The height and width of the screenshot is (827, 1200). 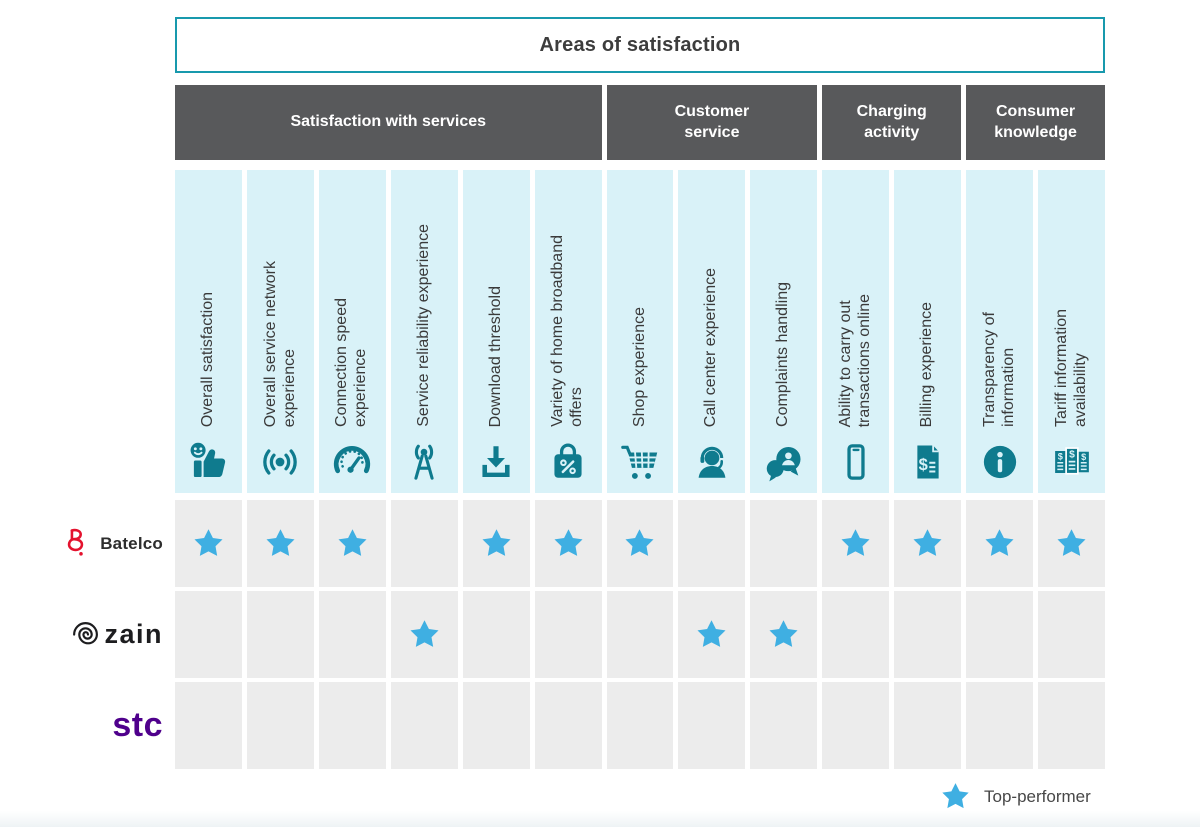 I want to click on stc-logo: stc, so click(x=137, y=725).